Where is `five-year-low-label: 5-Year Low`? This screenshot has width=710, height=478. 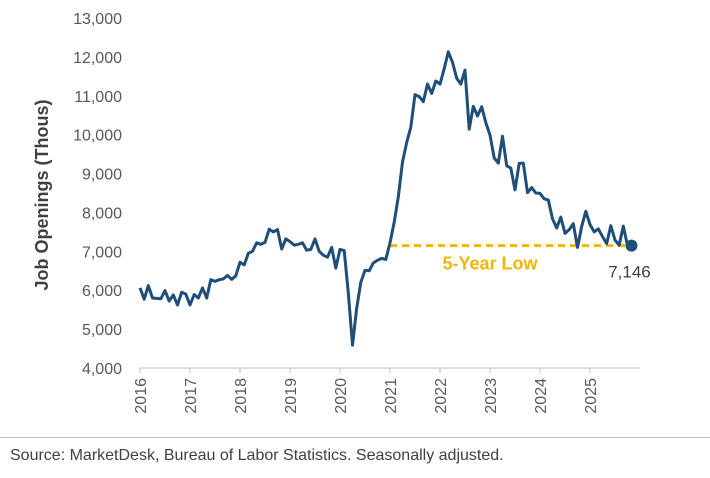
five-year-low-label: 5-Year Low is located at coordinates (490, 264).